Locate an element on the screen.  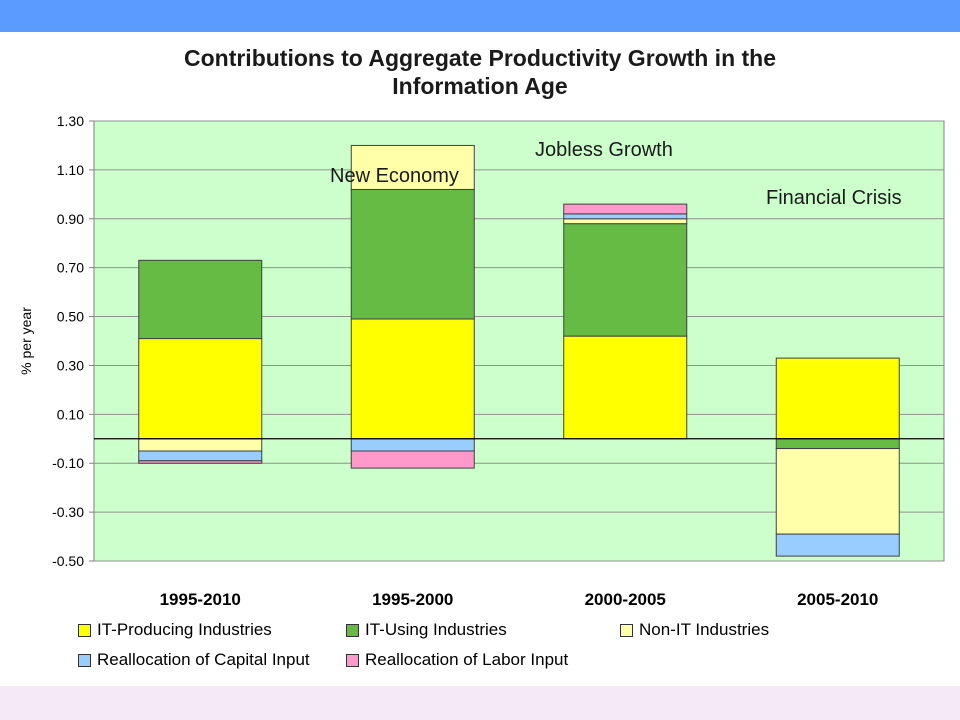
y-tick-label: -0.30 is located at coordinates (68, 512).